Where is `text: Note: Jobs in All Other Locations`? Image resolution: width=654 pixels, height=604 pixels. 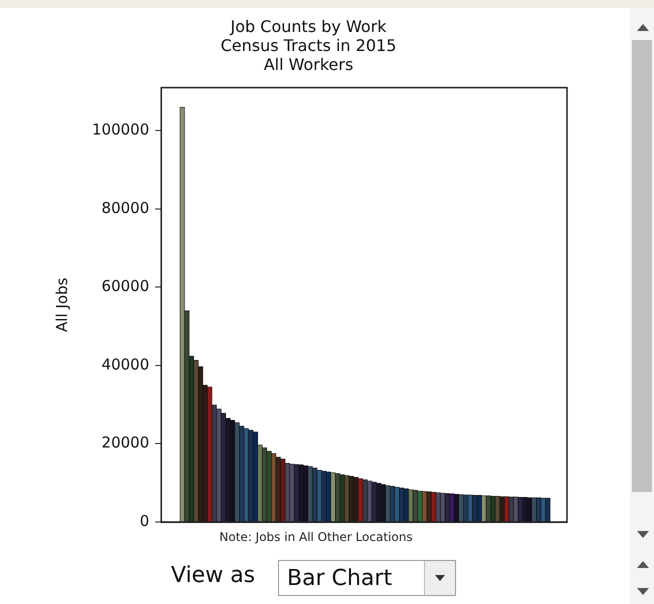
text: Note: Jobs in All Other Locations is located at coordinates (316, 537).